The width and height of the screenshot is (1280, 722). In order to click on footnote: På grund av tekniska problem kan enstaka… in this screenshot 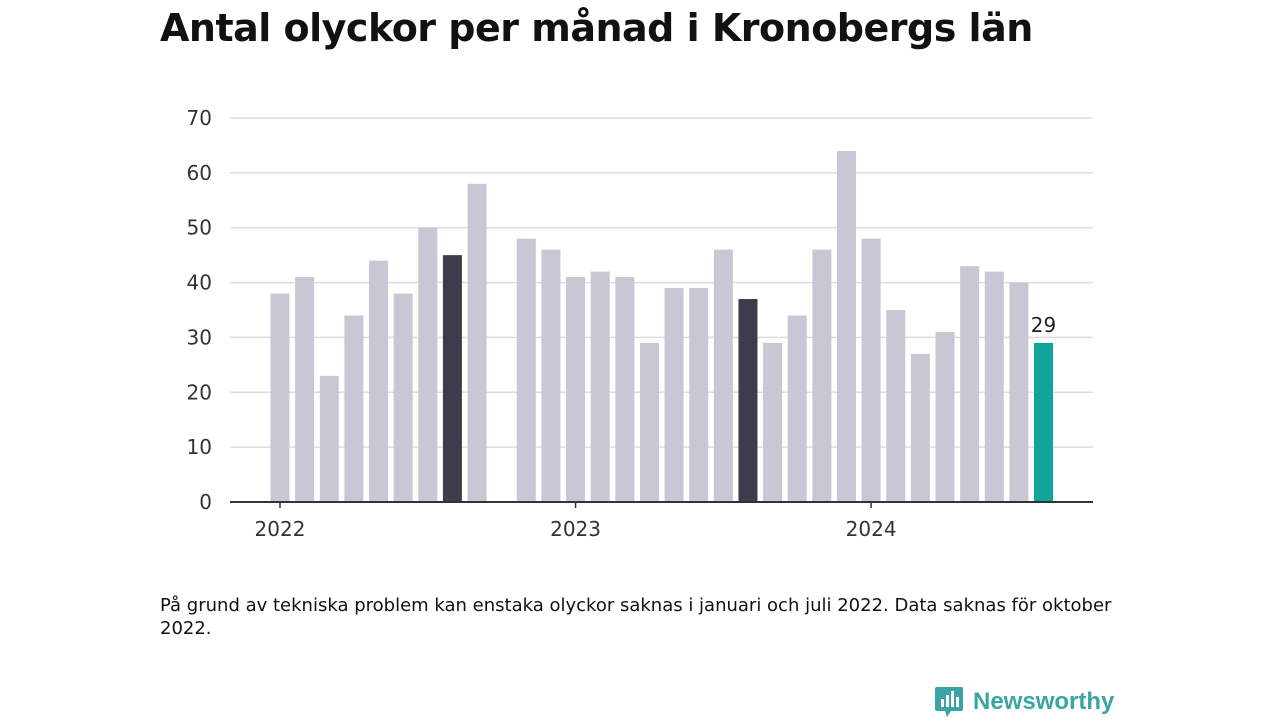, I will do `click(636, 617)`.